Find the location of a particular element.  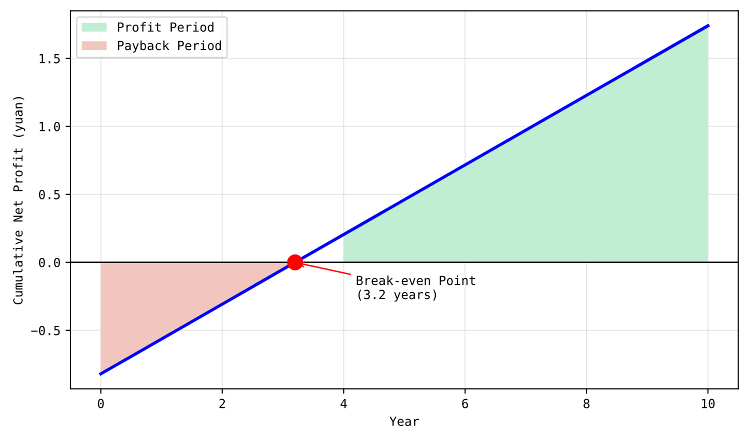

x-tick-label: 2 is located at coordinates (222, 403).